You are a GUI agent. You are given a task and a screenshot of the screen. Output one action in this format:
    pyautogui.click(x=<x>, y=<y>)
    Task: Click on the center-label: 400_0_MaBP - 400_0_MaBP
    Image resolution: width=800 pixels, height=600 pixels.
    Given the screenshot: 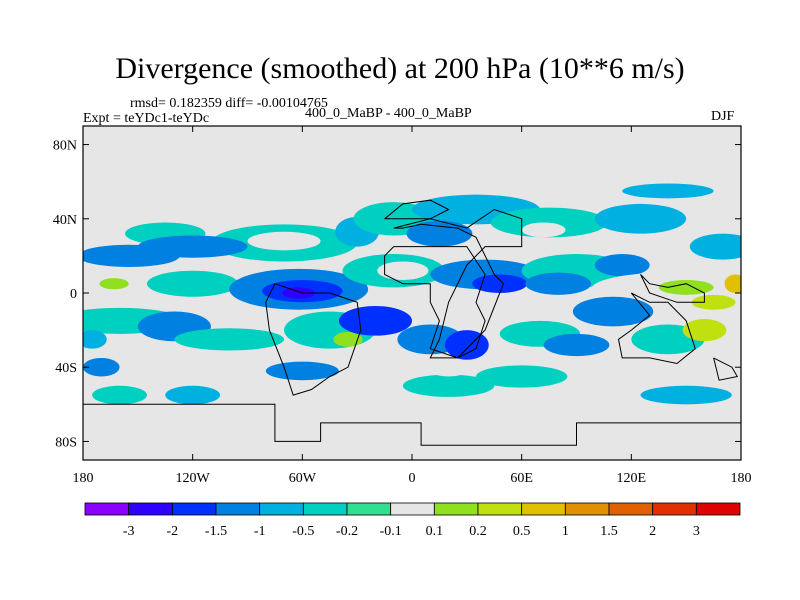 What is the action you would take?
    pyautogui.click(x=388, y=113)
    